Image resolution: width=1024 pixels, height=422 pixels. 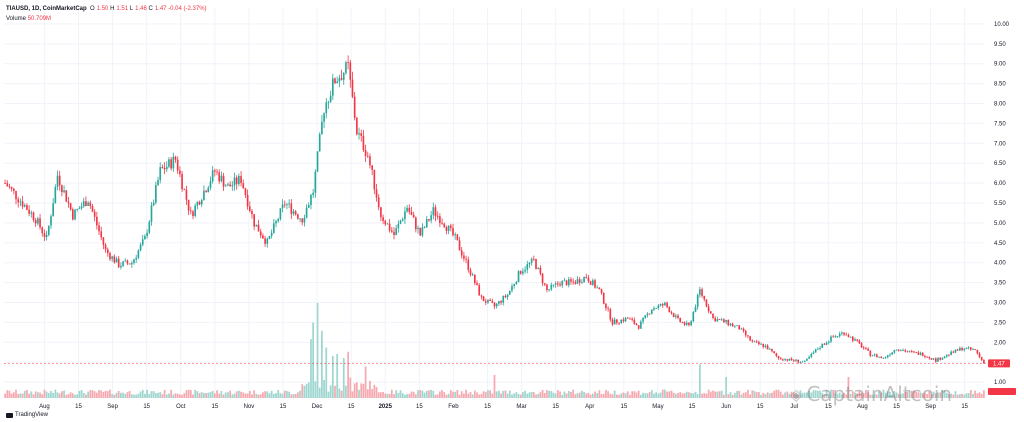 I want to click on tradingview-logo: TradingView, so click(x=27, y=415).